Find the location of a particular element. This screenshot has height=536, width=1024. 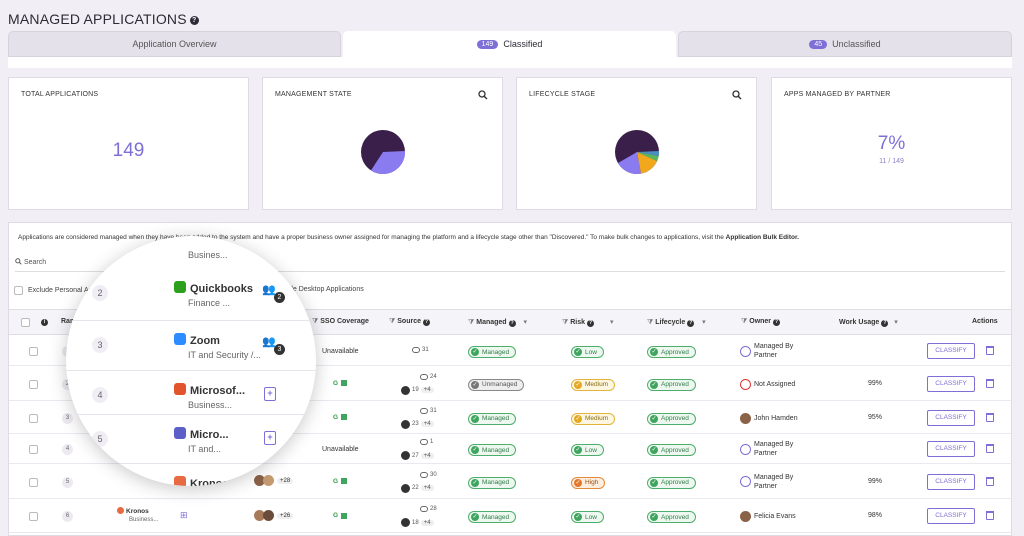

tab-label: Unclassified is located at coordinates (856, 44).